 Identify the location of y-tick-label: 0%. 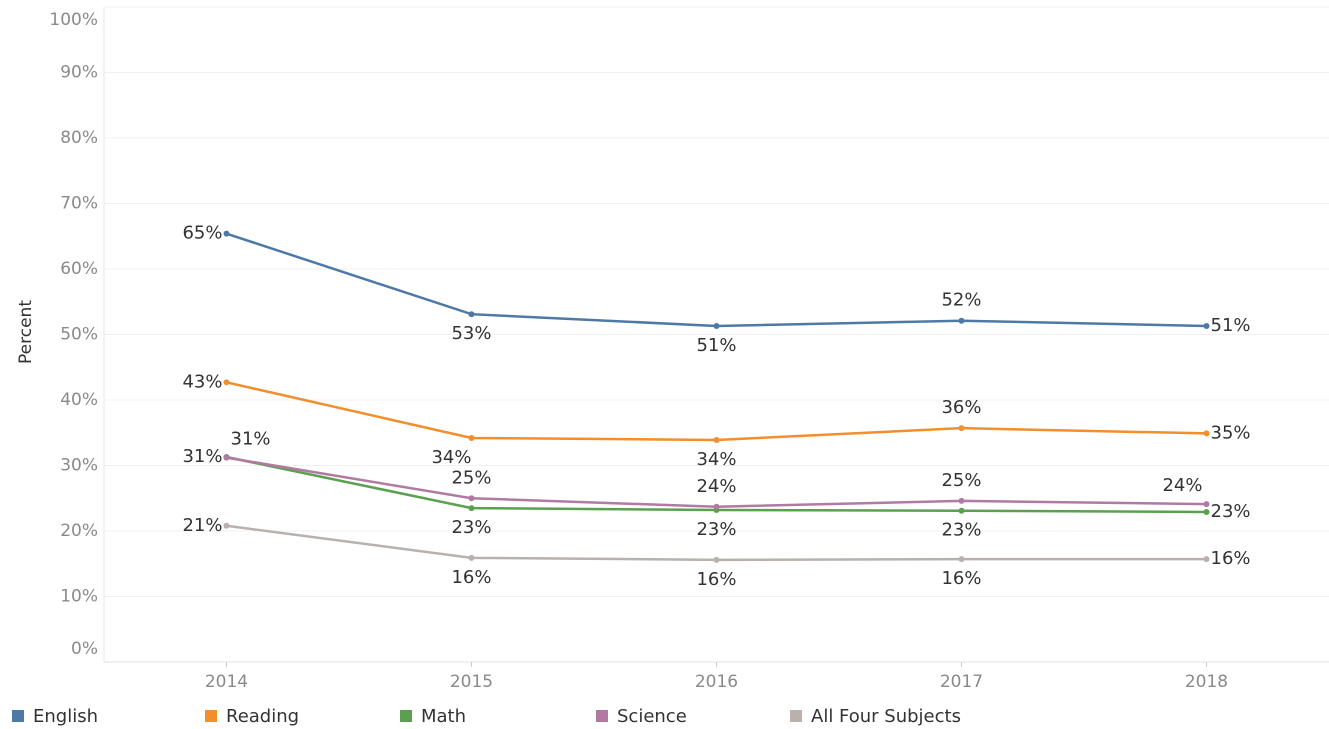
(84, 649).